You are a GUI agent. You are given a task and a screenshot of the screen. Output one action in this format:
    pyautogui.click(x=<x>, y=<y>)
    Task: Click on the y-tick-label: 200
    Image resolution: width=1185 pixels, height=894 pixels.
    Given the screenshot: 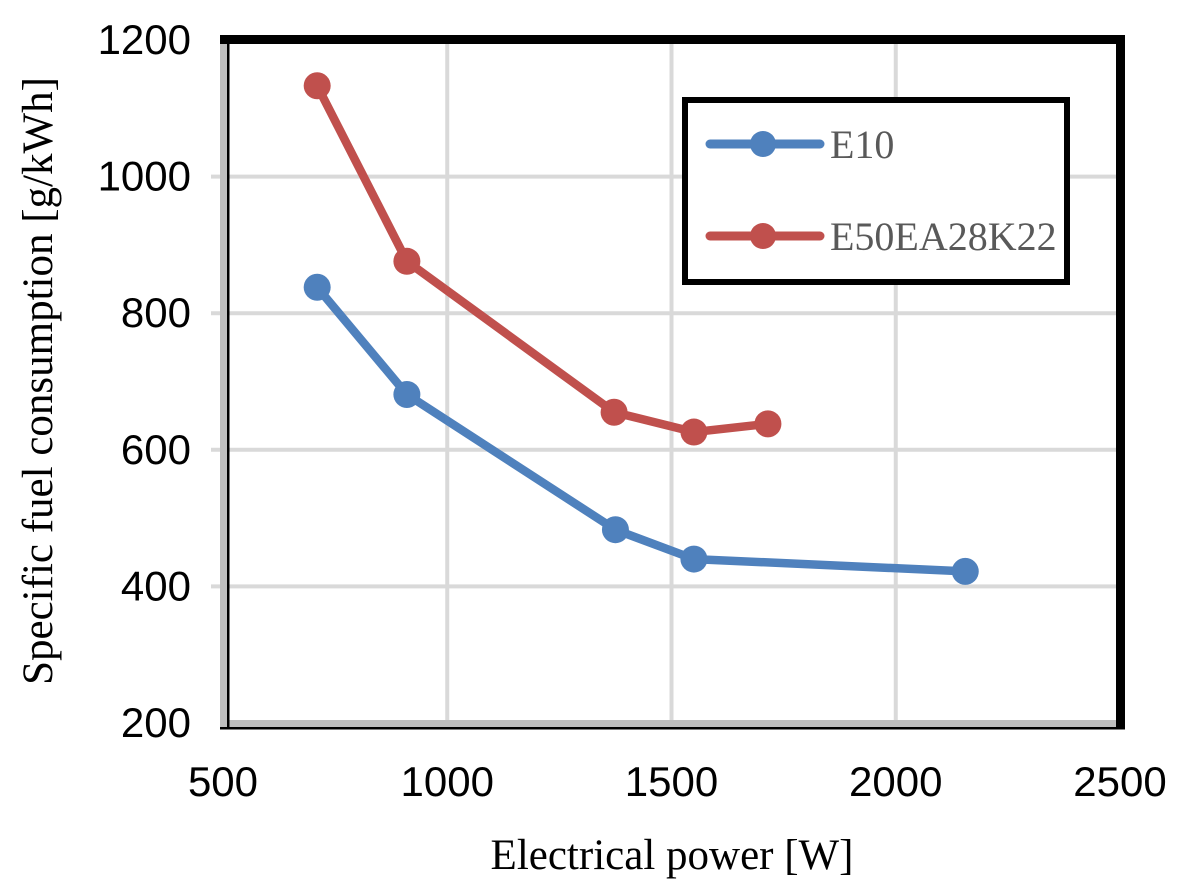 What is the action you would take?
    pyautogui.click(x=156, y=722)
    